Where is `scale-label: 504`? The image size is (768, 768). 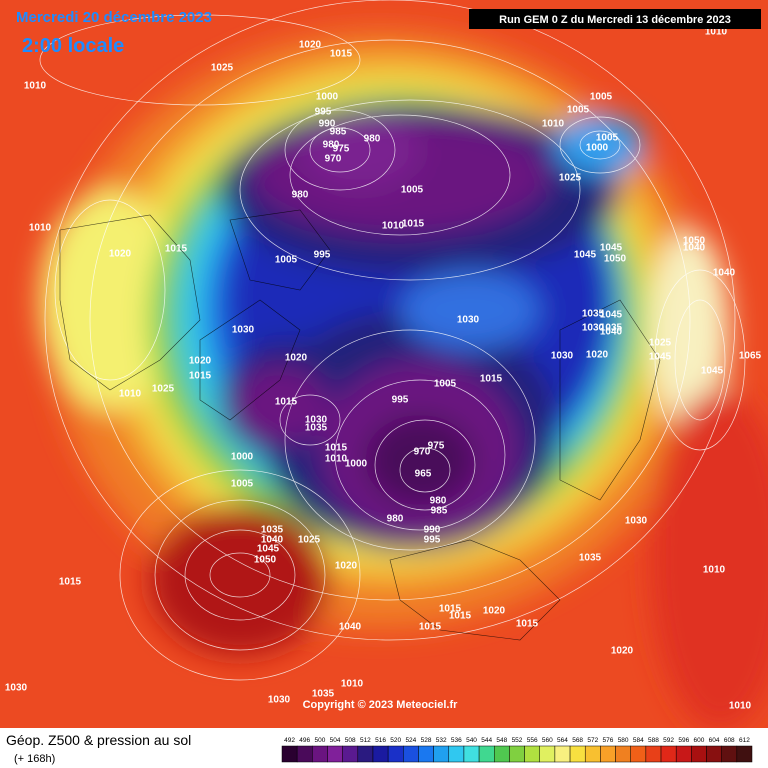
scale-label: 504 is located at coordinates (335, 740).